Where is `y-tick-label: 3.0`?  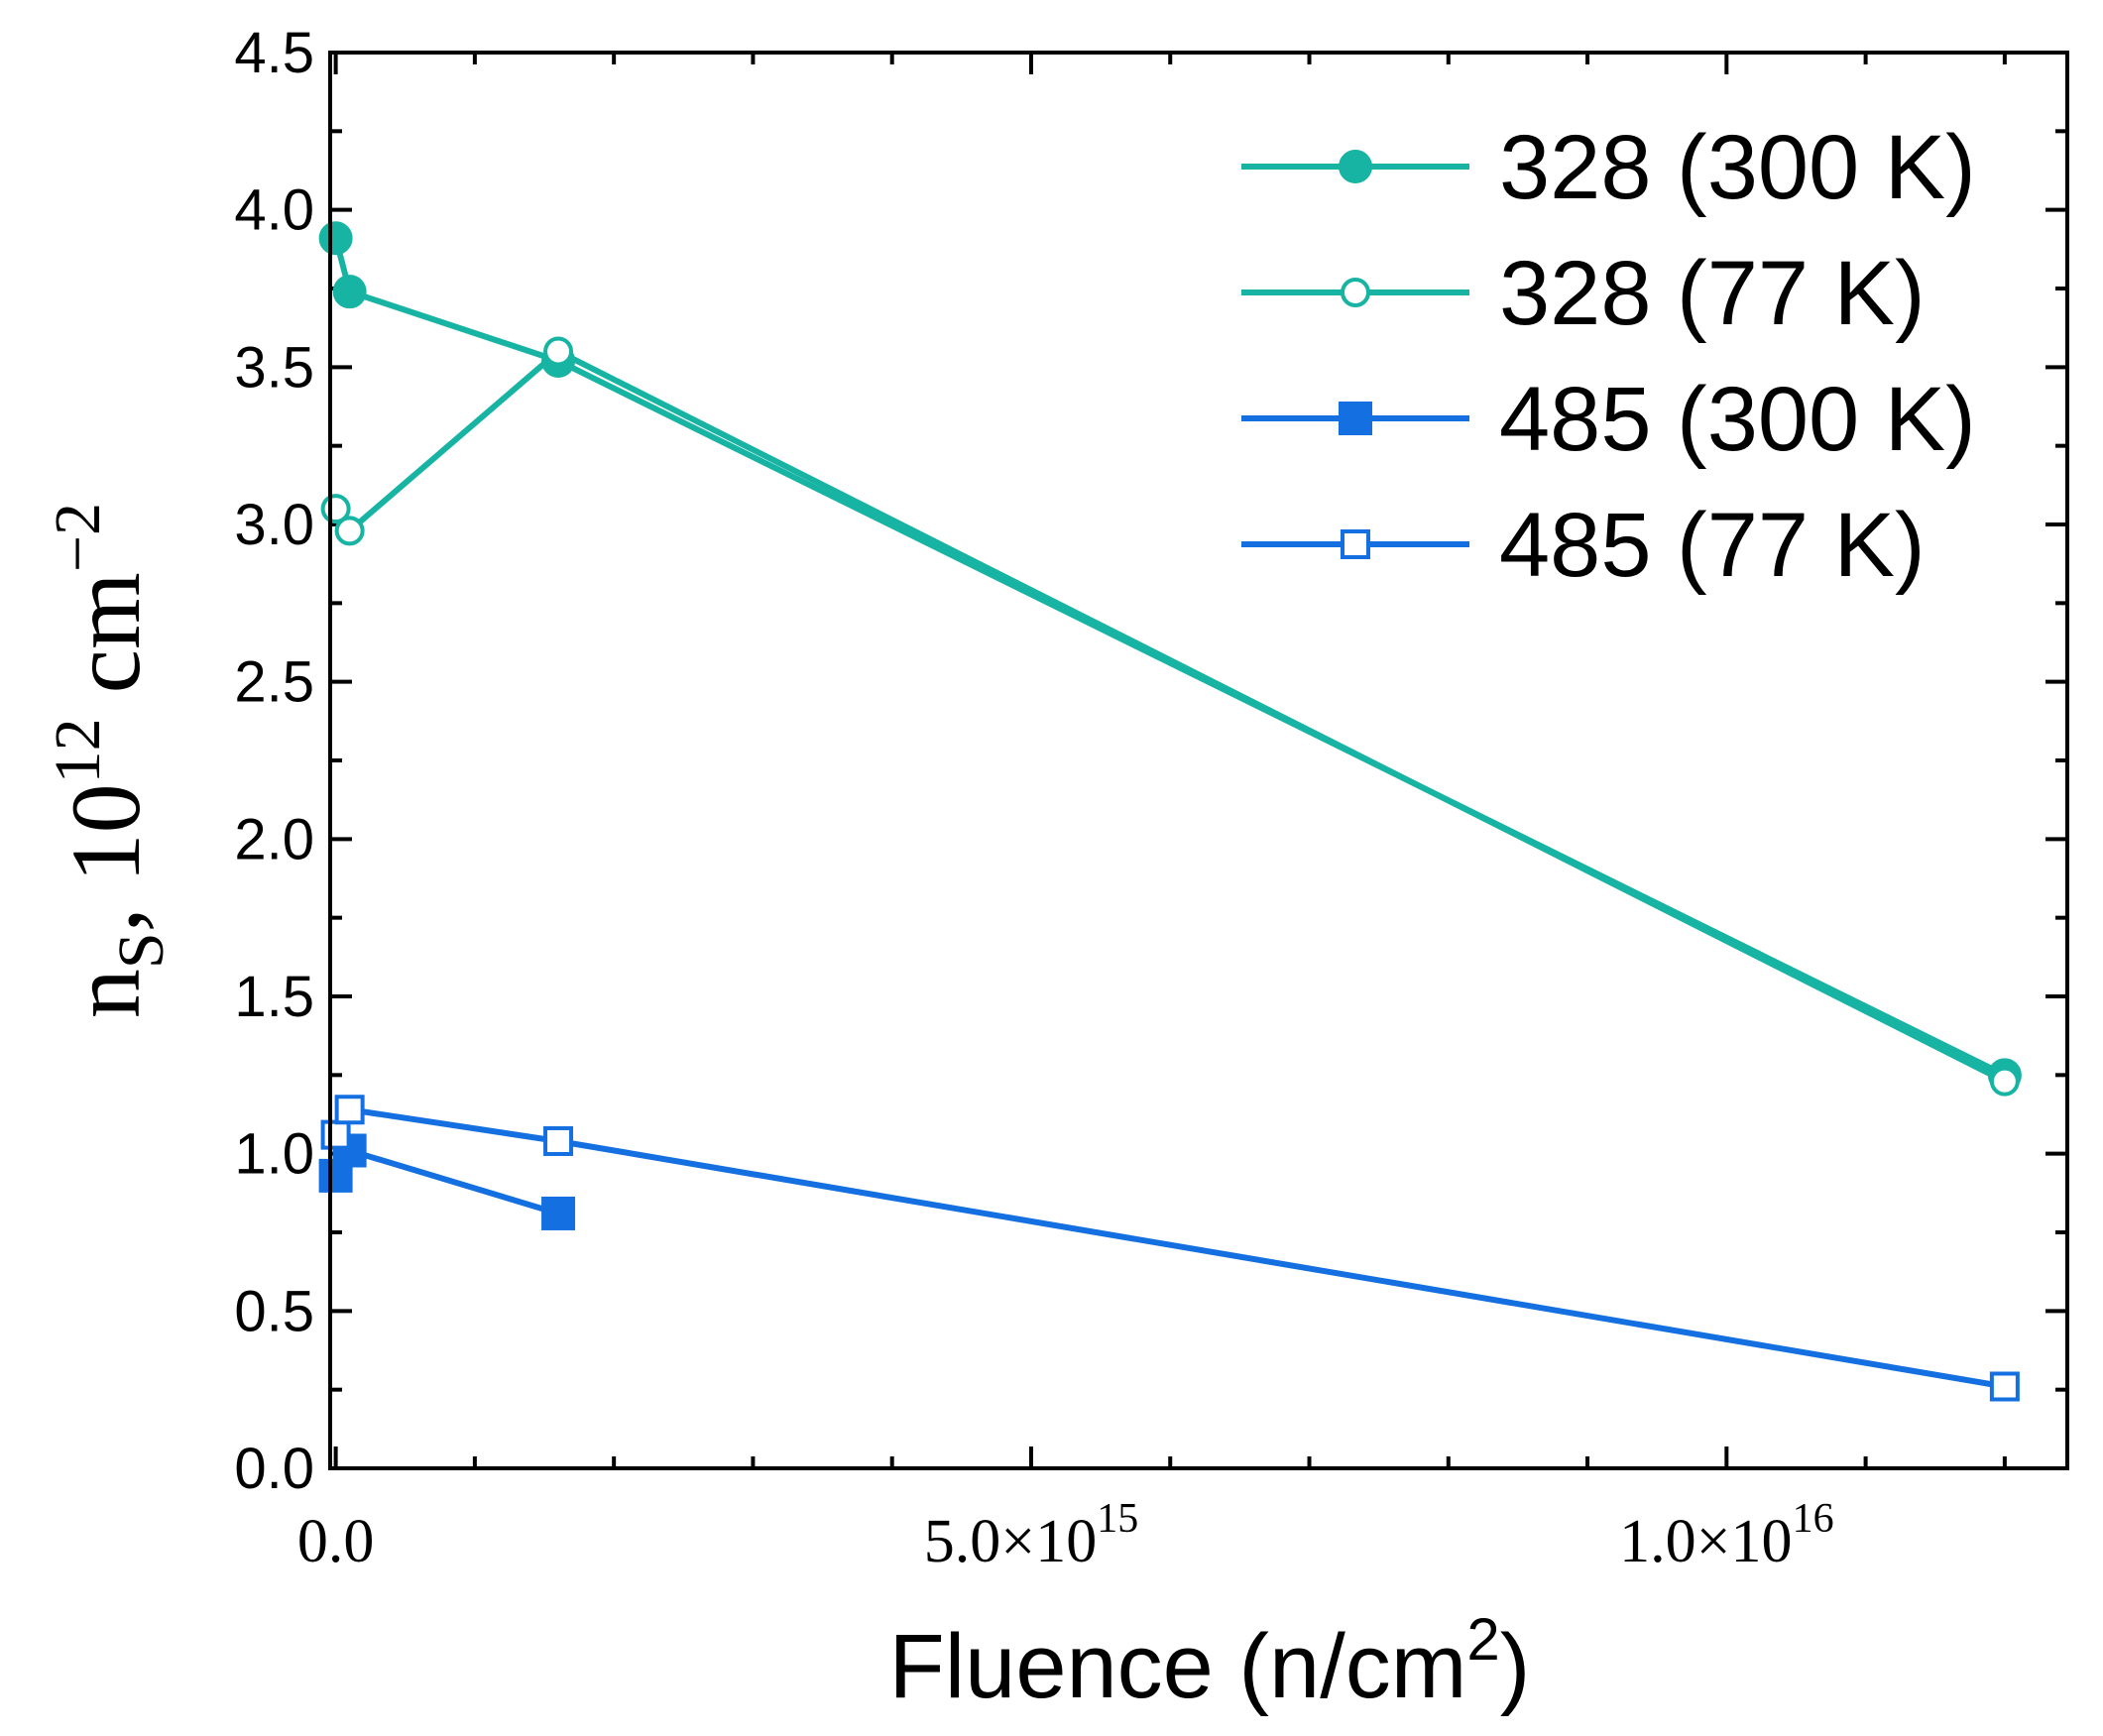
y-tick-label: 3.0 is located at coordinates (274, 525).